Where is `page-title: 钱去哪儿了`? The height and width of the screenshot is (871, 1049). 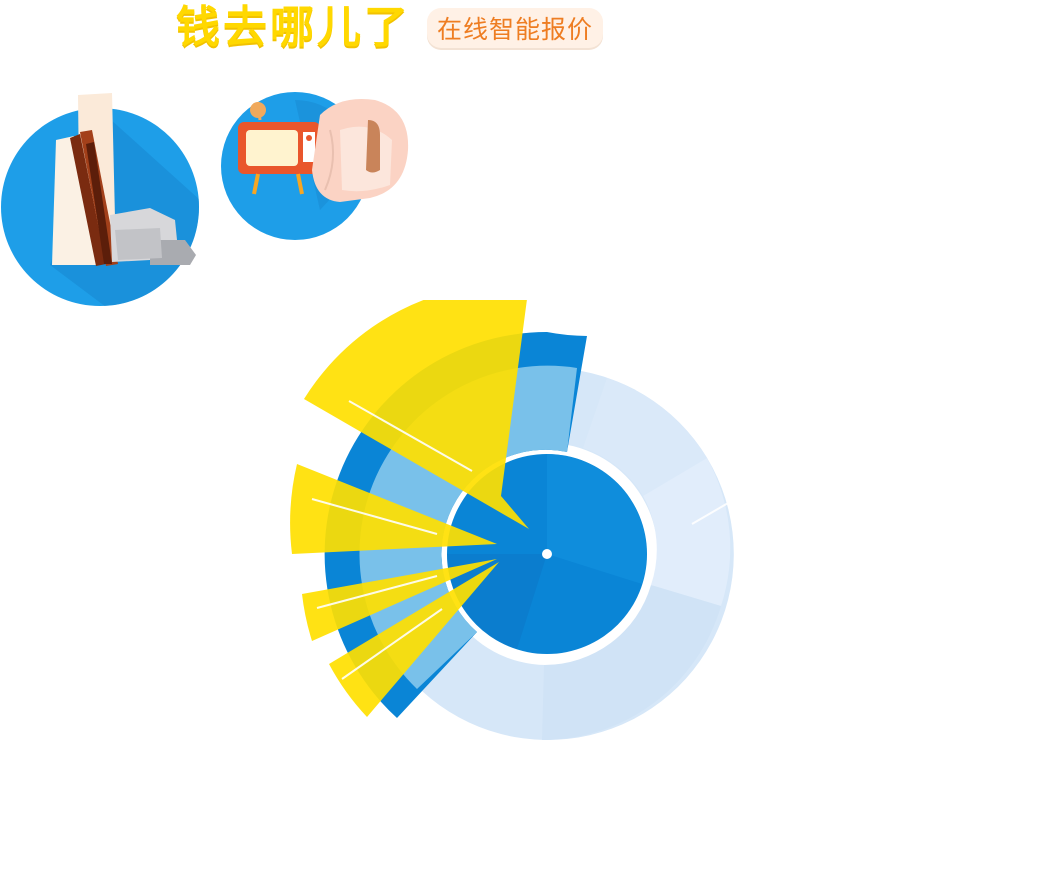 page-title: 钱去哪儿了 is located at coordinates (293, 27).